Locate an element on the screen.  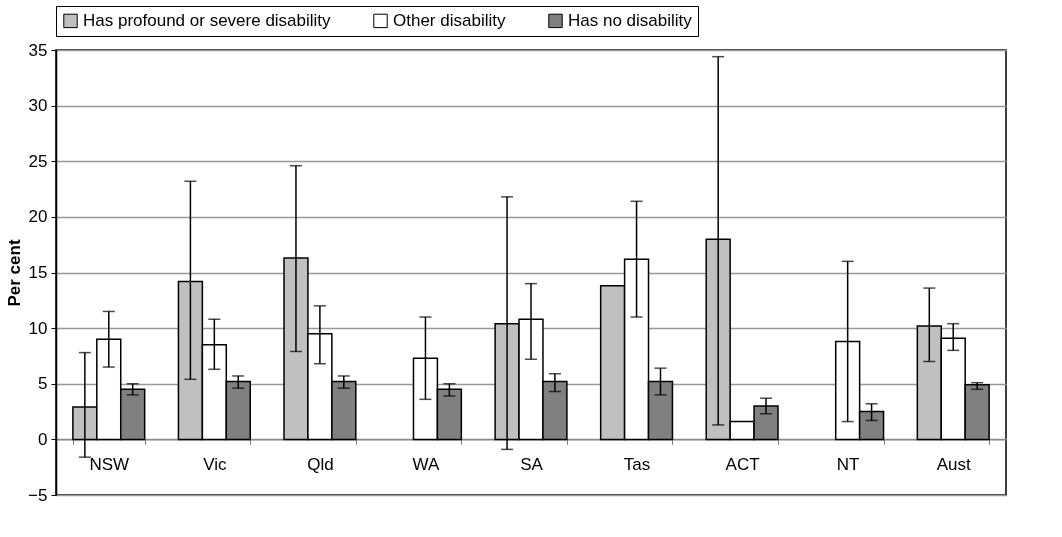
legend-label: Other disability is located at coordinates (449, 20).